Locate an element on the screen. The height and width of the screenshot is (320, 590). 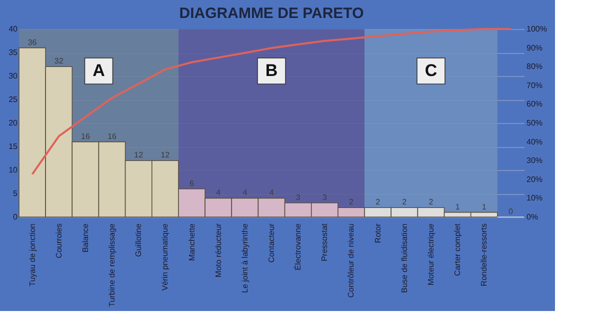
y2-tick-label: 0% is located at coordinates (532, 217).